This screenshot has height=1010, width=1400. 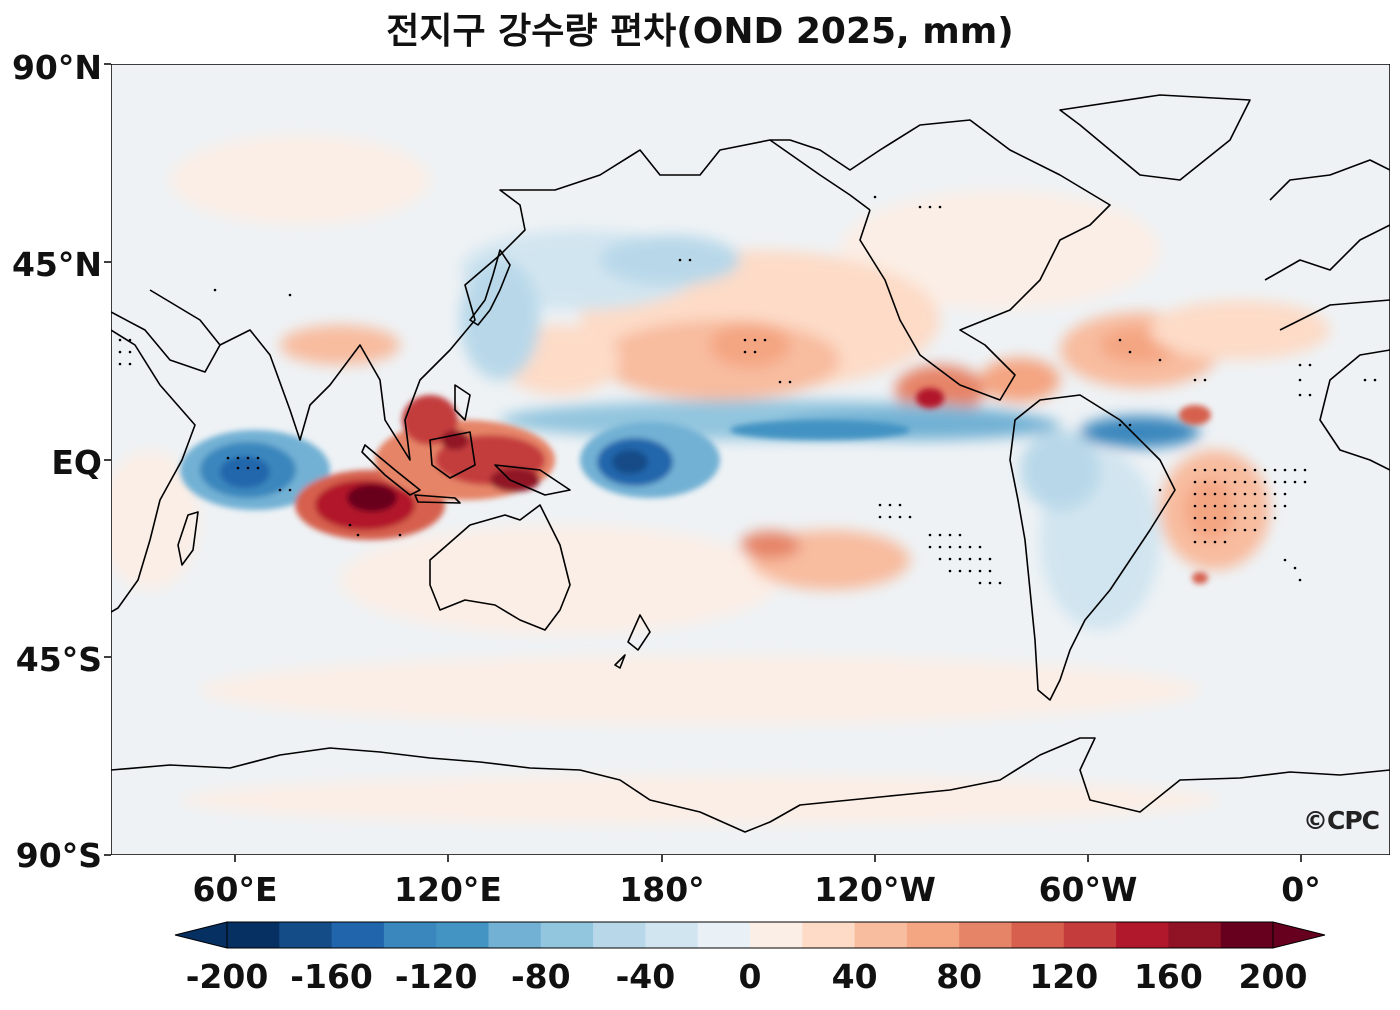 What do you see at coordinates (750, 785) in the screenshot?
I see `coast-antarctica` at bounding box center [750, 785].